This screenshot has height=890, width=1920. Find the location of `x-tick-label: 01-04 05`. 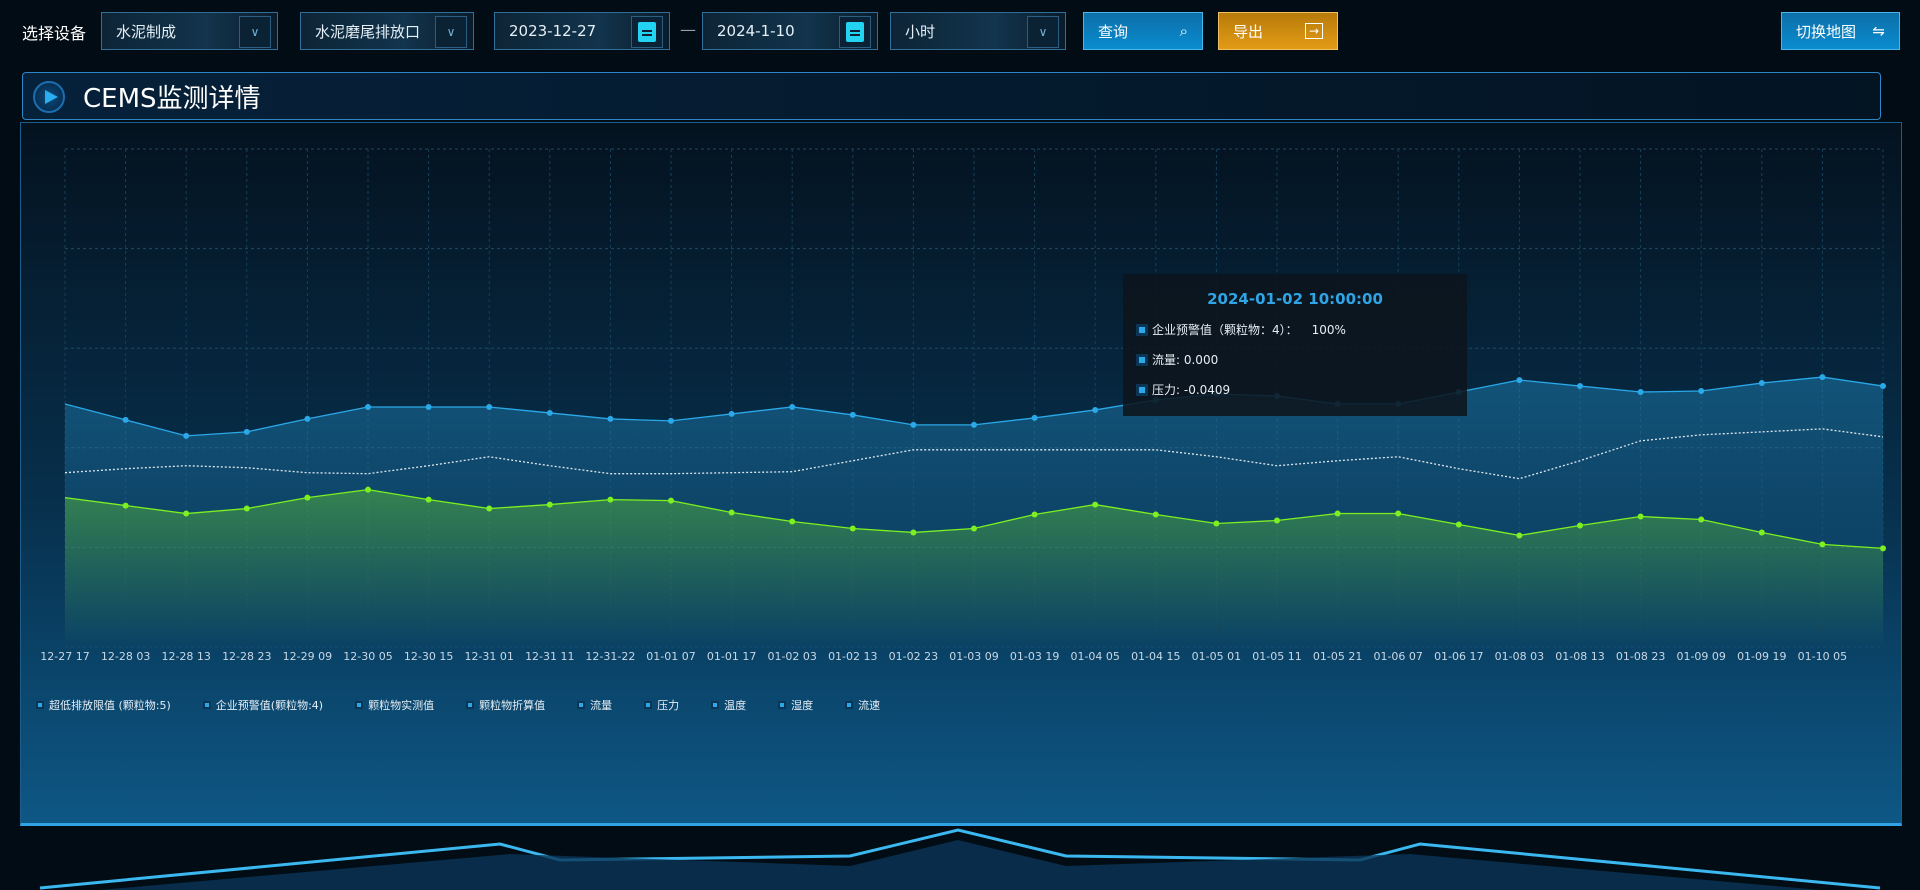

x-tick-label: 01-04 05 is located at coordinates (1095, 656).